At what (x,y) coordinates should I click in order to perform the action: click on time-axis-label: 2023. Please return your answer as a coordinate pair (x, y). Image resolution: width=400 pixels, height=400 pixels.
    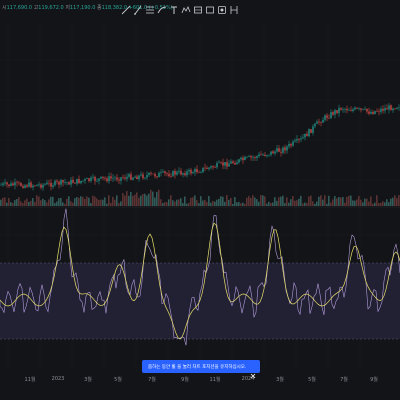
    Looking at the image, I should click on (58, 379).